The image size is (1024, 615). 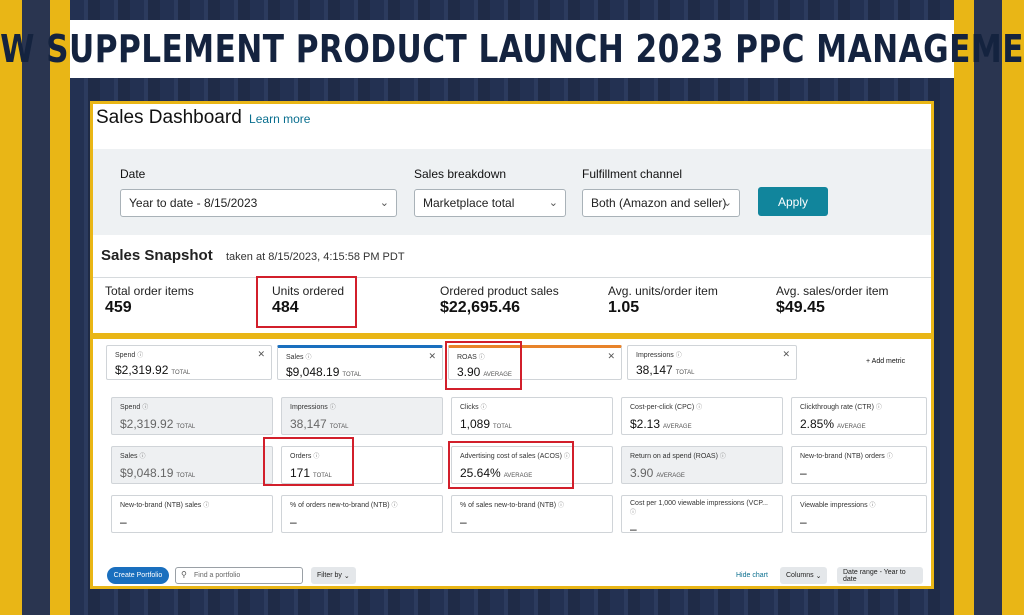 What do you see at coordinates (535, 362) in the screenshot?
I see `selected-metric-card: ROAS ⓘ 3.90 AVERAGE ✕` at bounding box center [535, 362].